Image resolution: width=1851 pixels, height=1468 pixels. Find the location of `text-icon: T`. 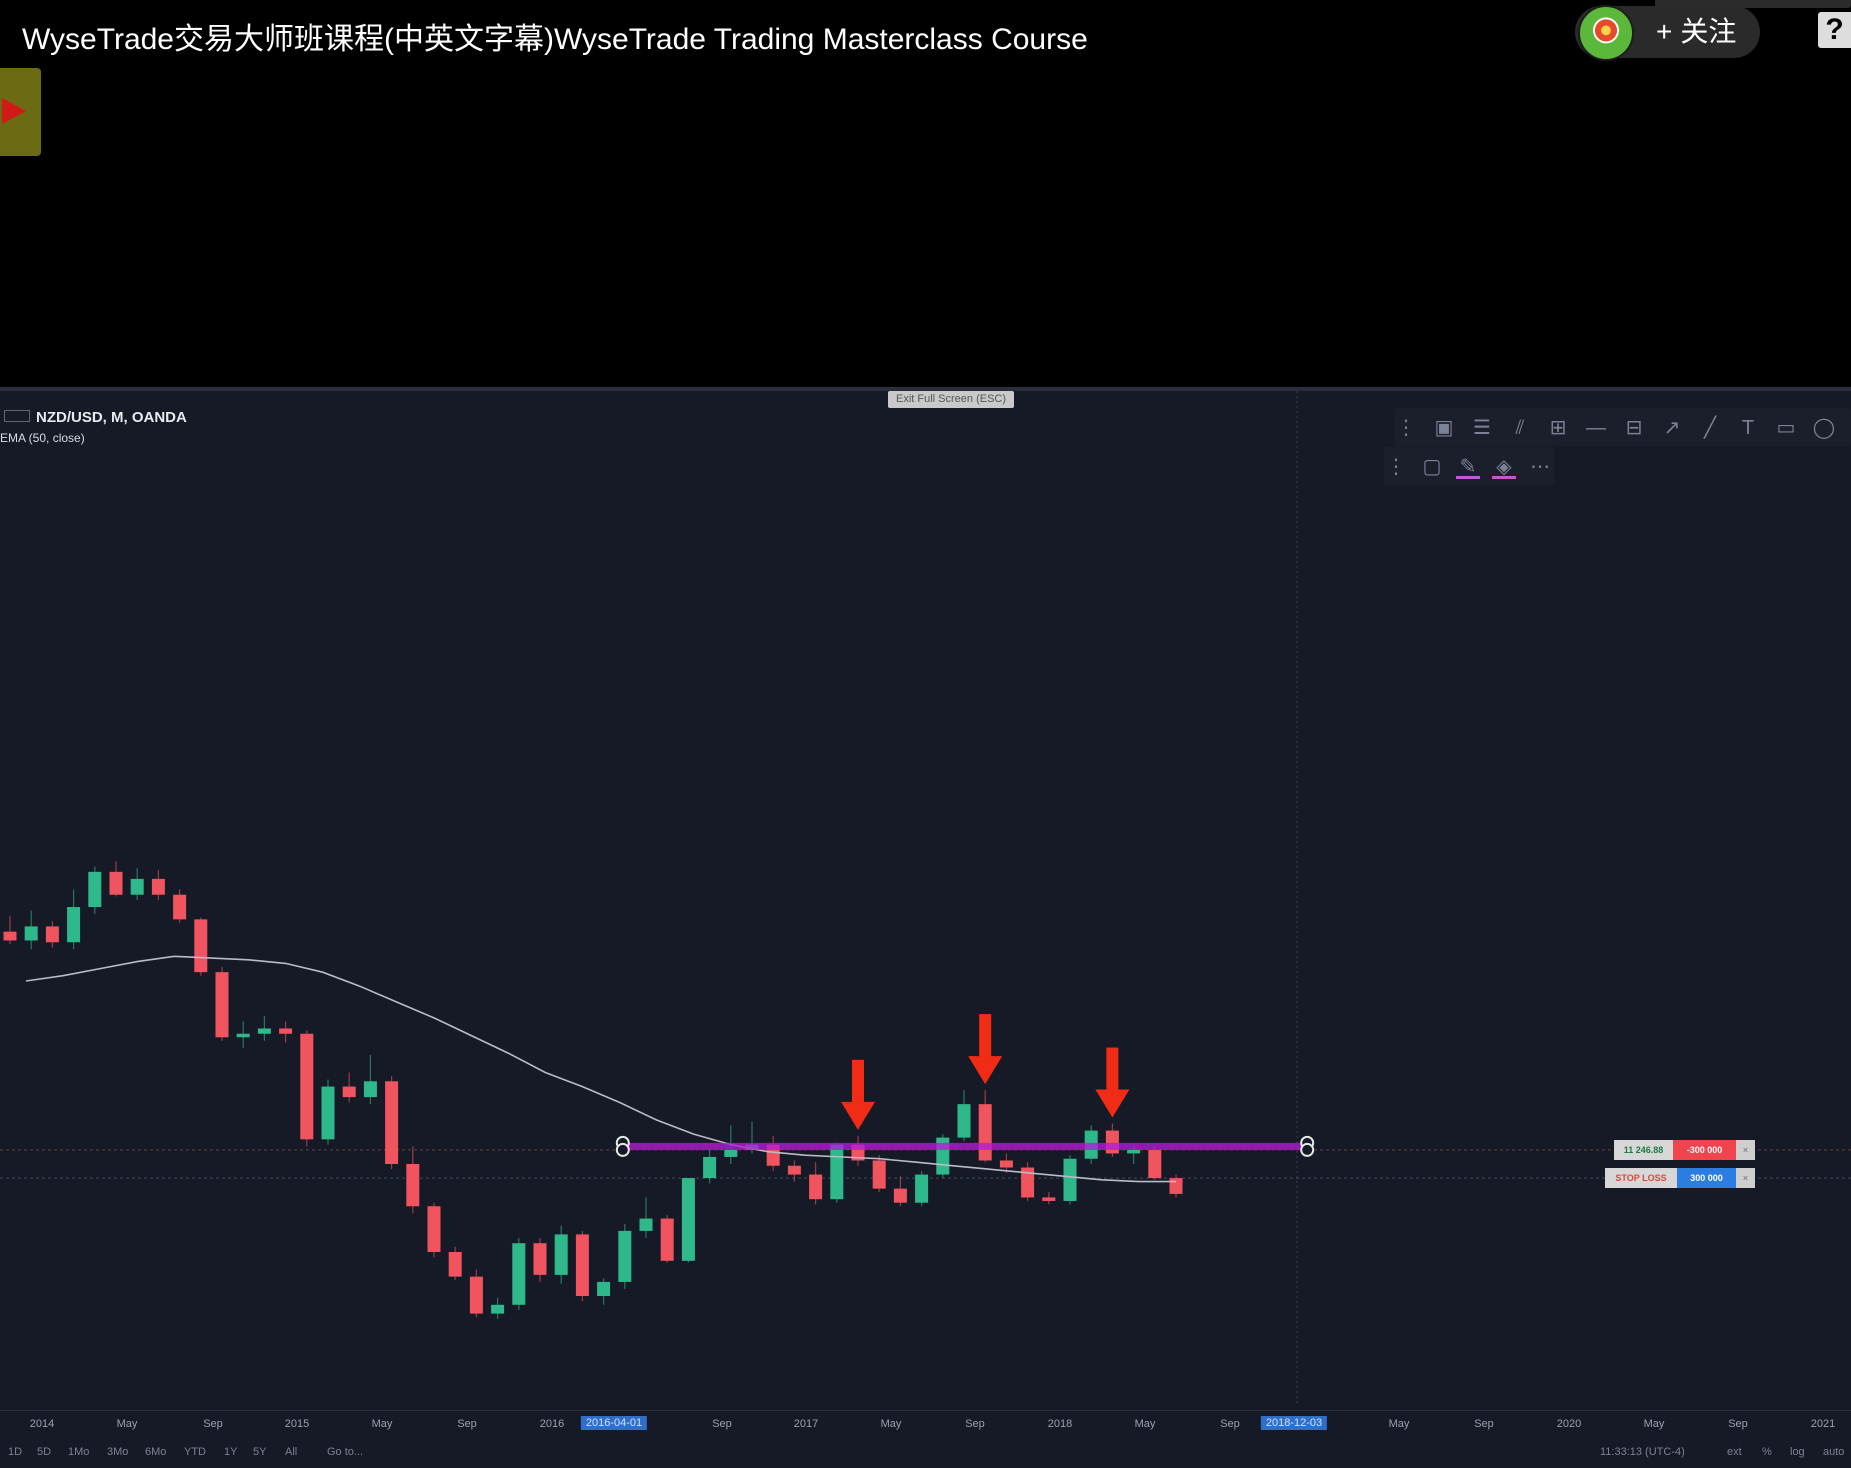

text-icon: T is located at coordinates (1748, 428).